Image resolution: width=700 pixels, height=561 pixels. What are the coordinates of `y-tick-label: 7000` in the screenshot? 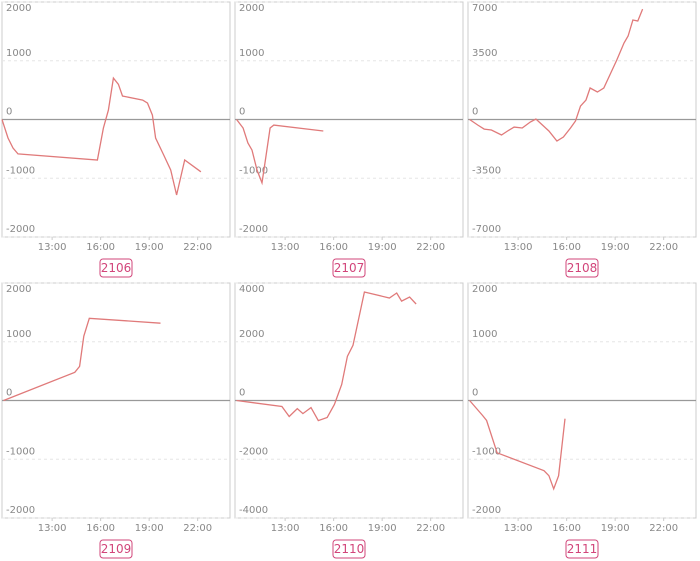 It's located at (484, 8).